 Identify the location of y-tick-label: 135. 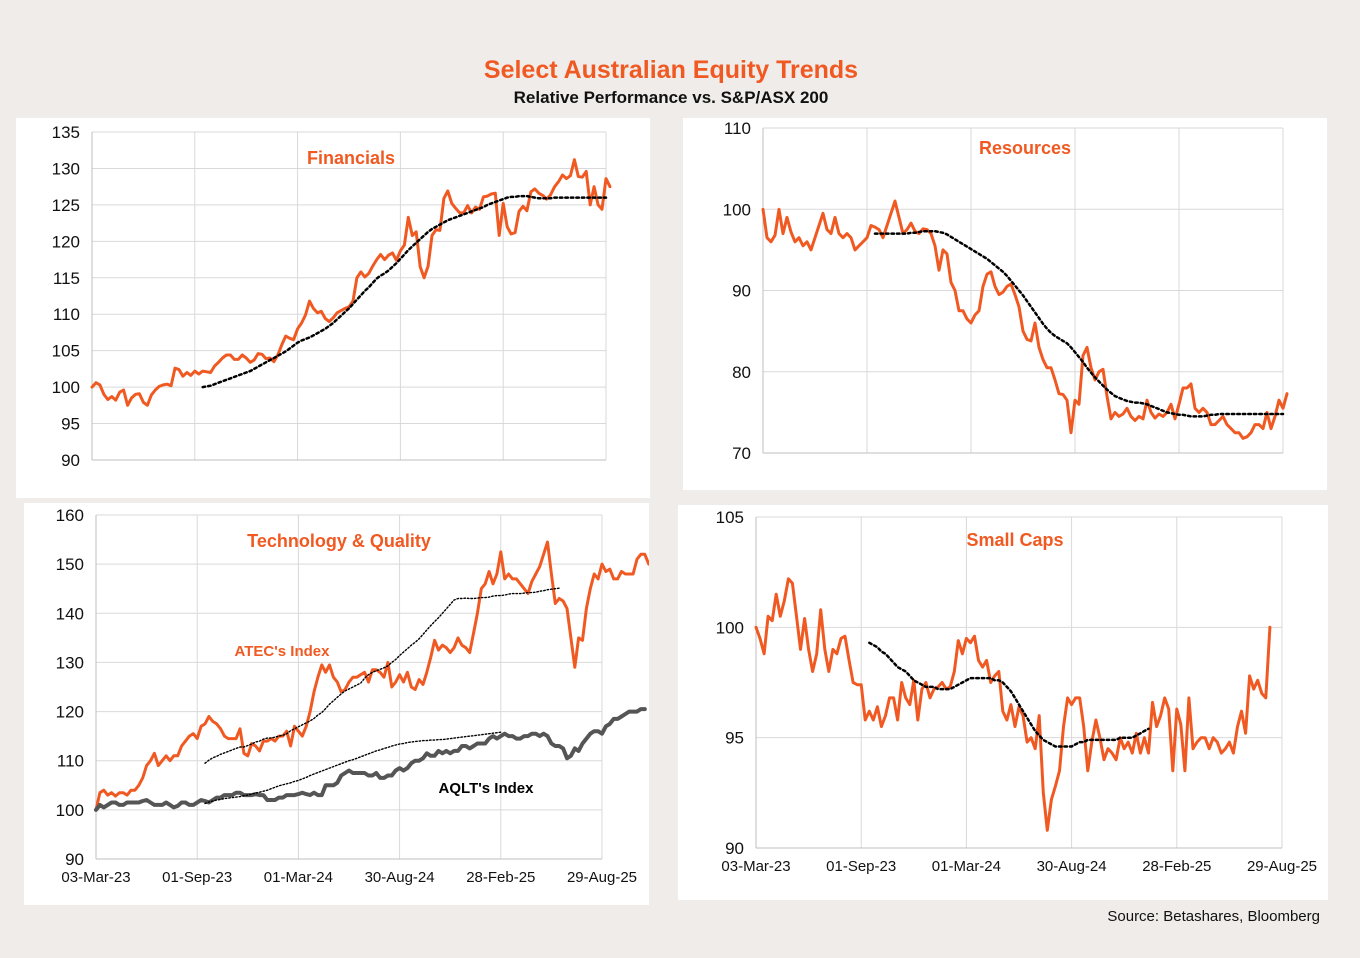
(66, 132).